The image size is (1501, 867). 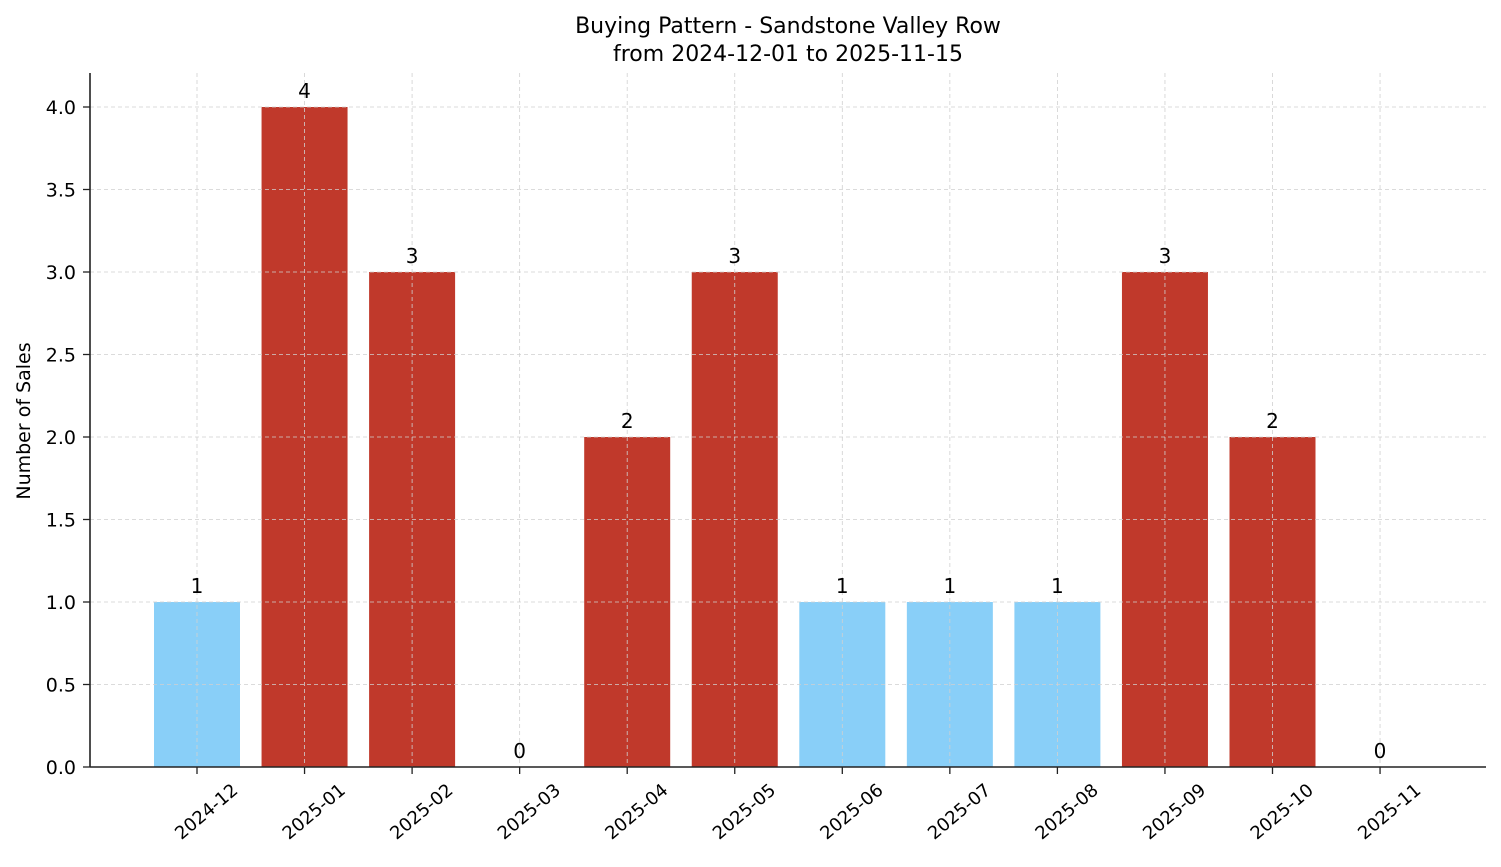 What do you see at coordinates (1174, 812) in the screenshot?
I see `x-tick-label: 2025-09` at bounding box center [1174, 812].